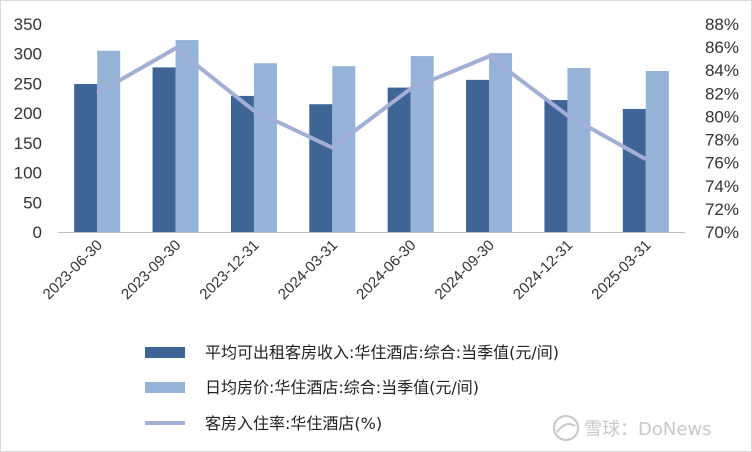  Describe the element at coordinates (722, 70) in the screenshot. I see `right-tick-label: 84%` at that location.